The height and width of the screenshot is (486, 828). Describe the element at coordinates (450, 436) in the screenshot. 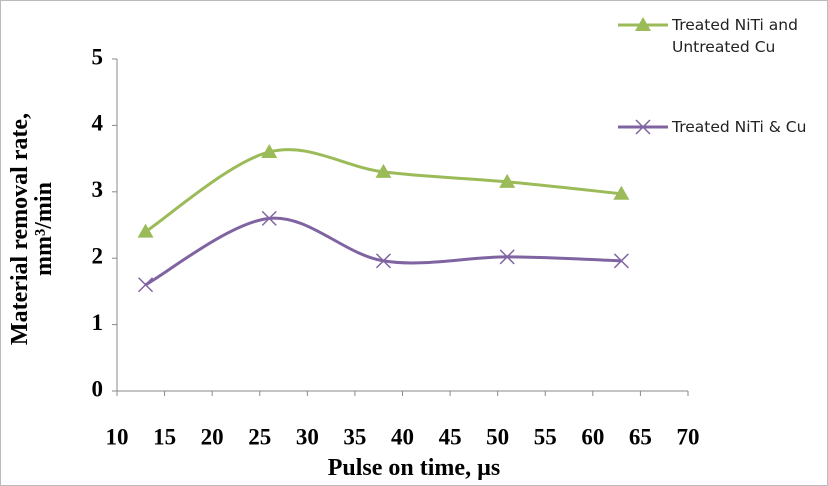

I see `x-tick-label: 45` at that location.